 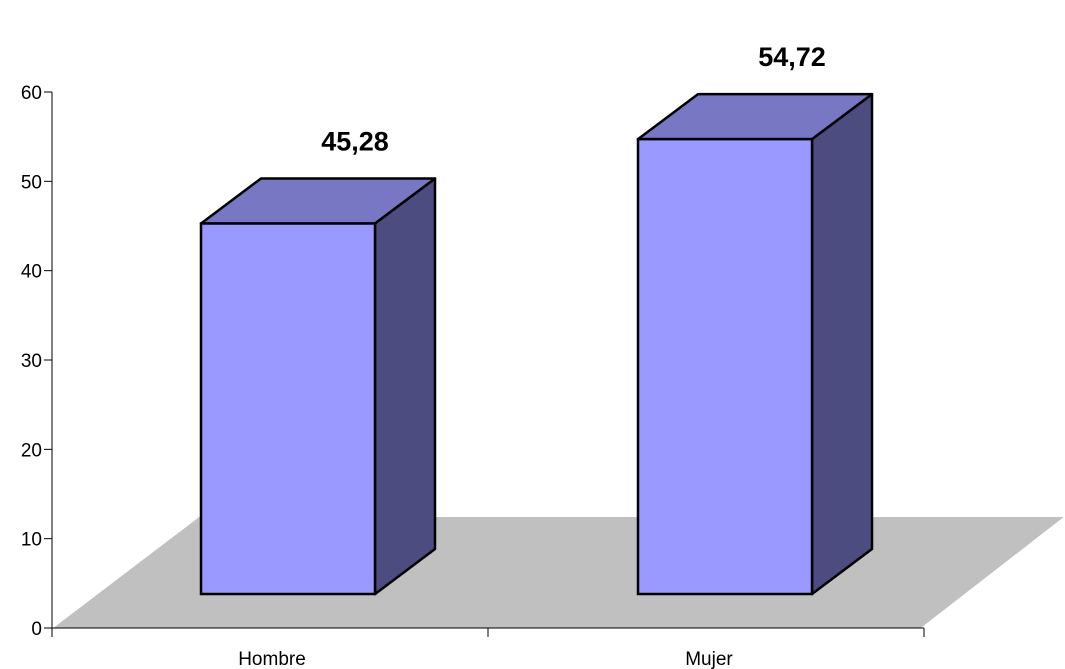 What do you see at coordinates (573, 99) in the screenshot?
I see `data-labels: 45,28 54,72` at bounding box center [573, 99].